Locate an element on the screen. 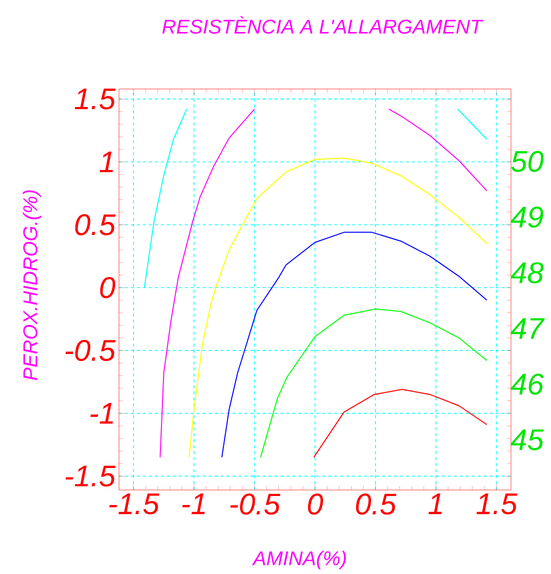 The image size is (551, 574). y-tick-label: 0 is located at coordinates (108, 287).